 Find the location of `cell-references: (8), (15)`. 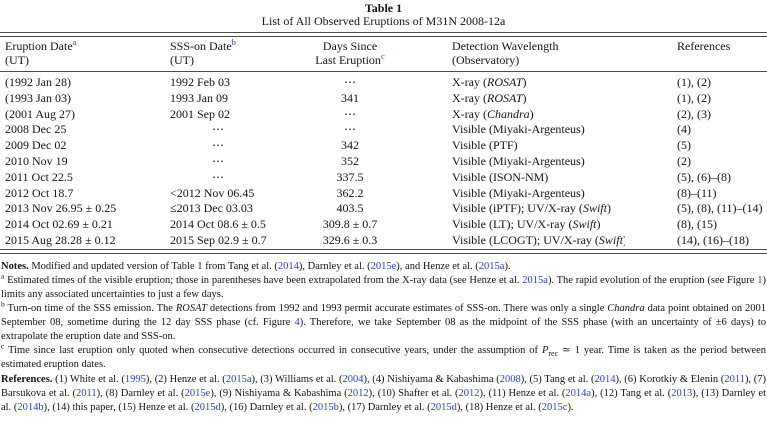

cell-references: (8), (15) is located at coordinates (697, 224).